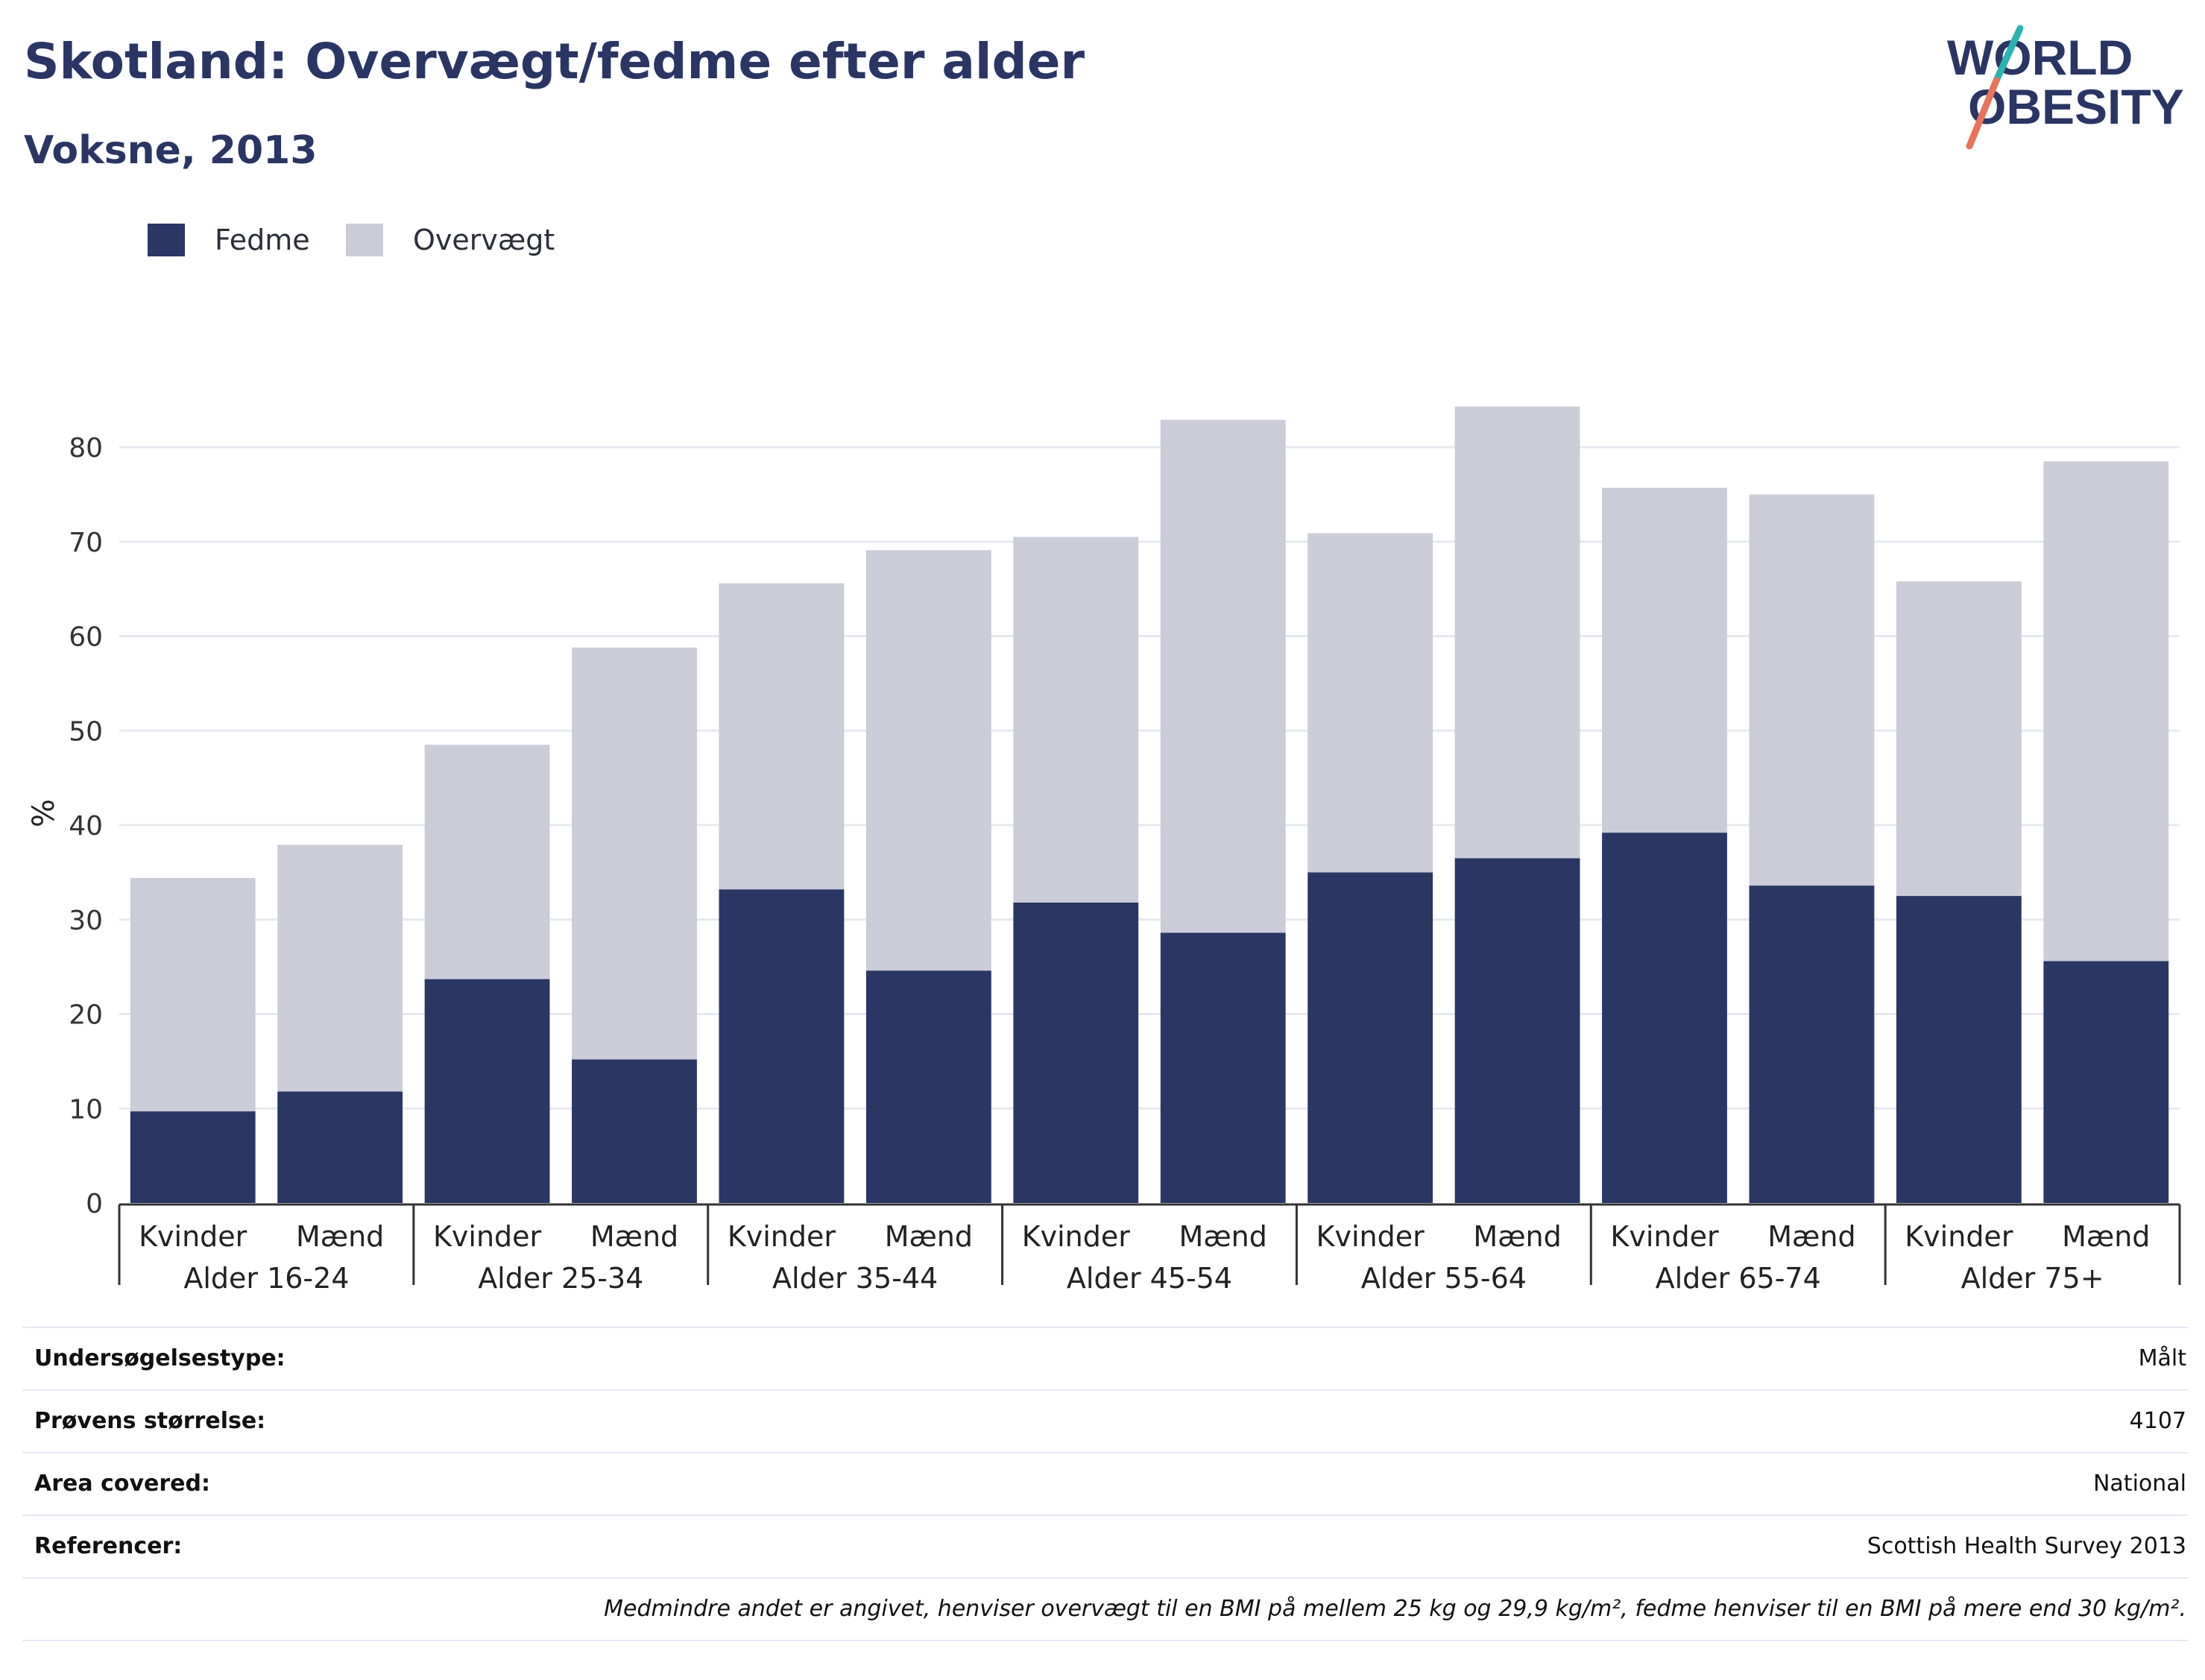  I want to click on info-key: Undersøgelsestype:, so click(160, 1358).